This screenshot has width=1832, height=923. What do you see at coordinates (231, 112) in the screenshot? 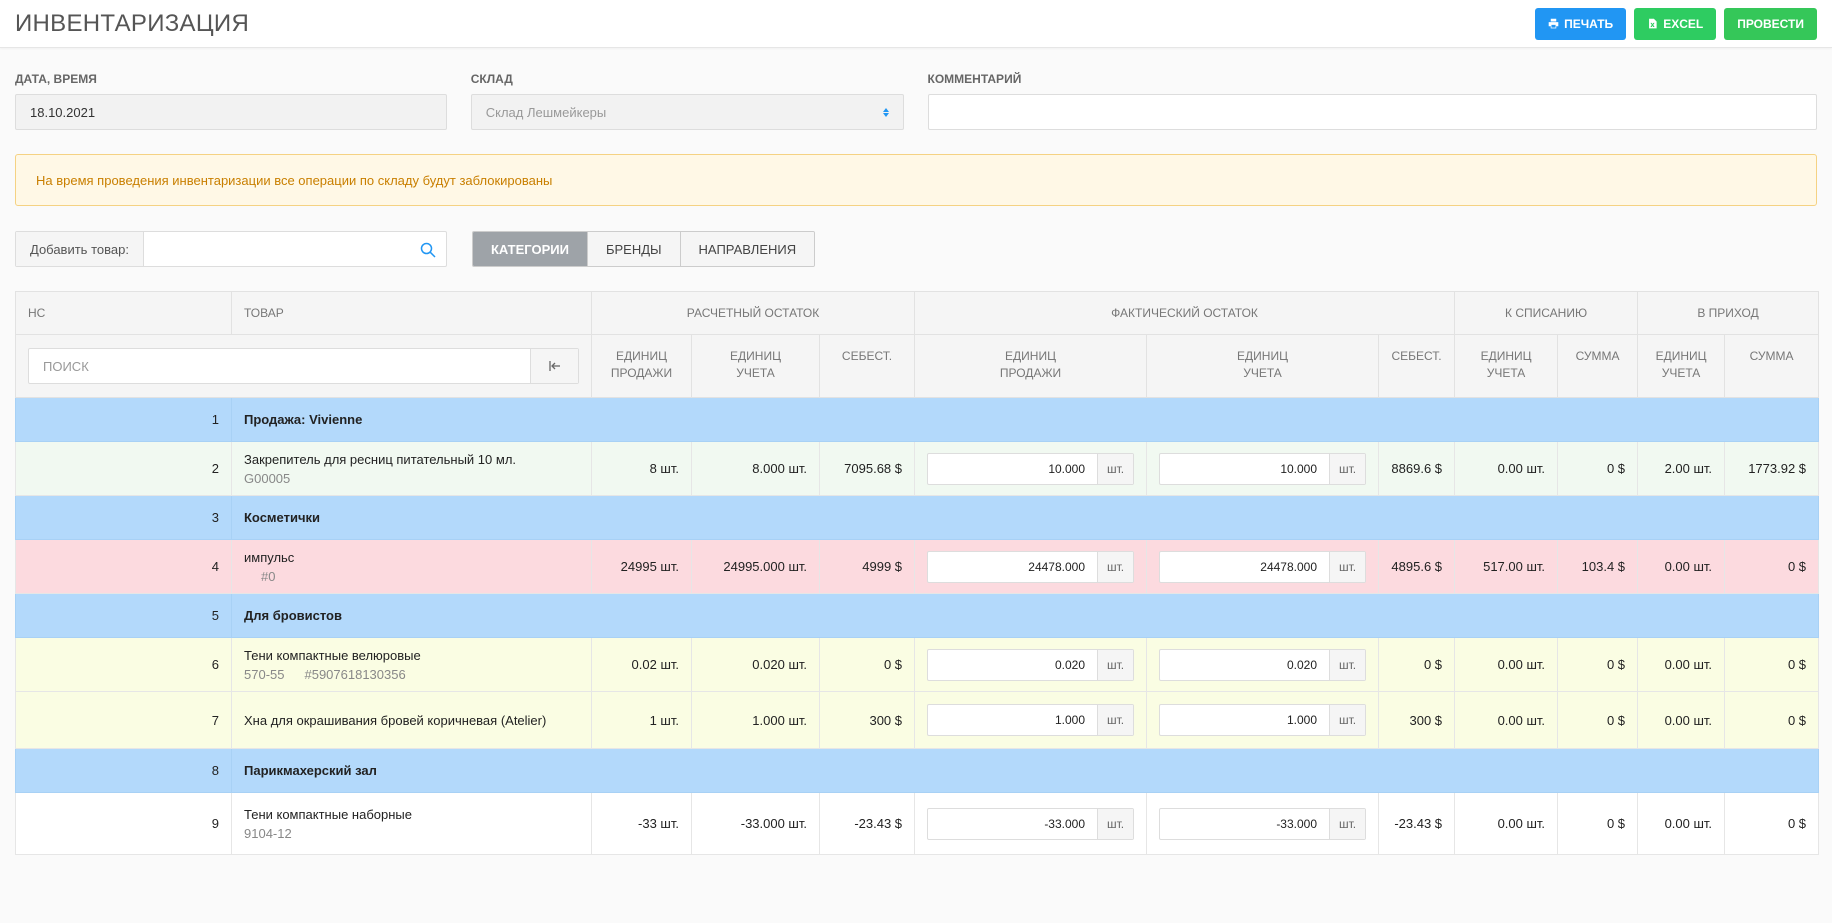
I see `date-field: 18.10.2021` at bounding box center [231, 112].